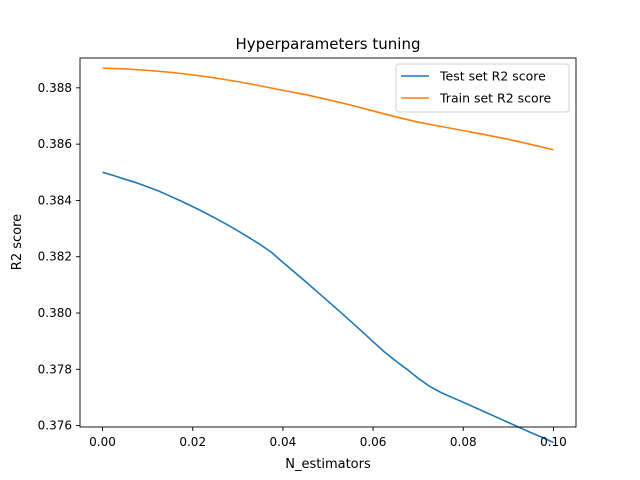 Image resolution: width=640 pixels, height=480 pixels. I want to click on x-tick-label: 0.04, so click(283, 442).